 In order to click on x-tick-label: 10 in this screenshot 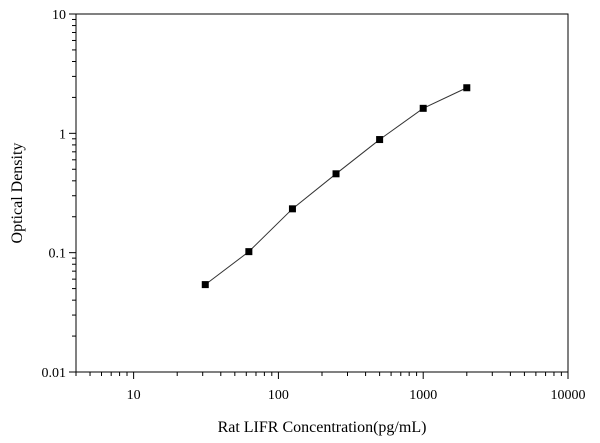, I will do `click(134, 395)`.